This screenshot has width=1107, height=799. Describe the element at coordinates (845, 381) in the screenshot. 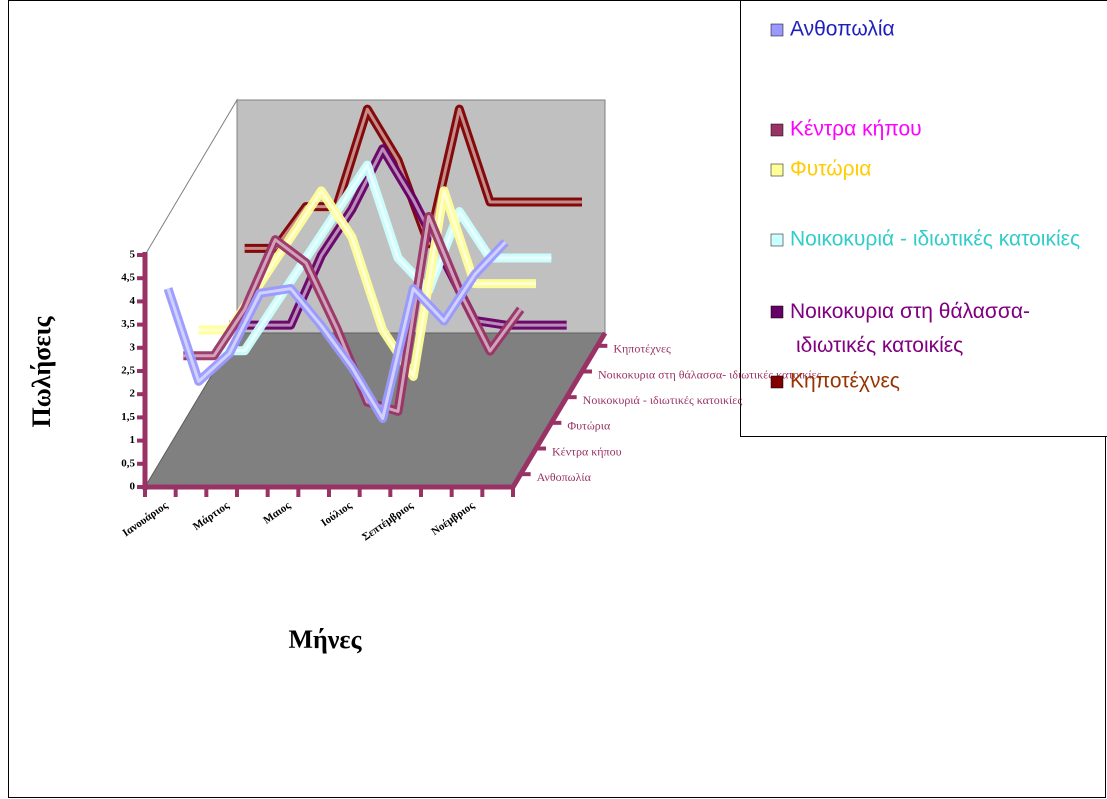

I see `legend-label: Κηποτέχνες` at that location.